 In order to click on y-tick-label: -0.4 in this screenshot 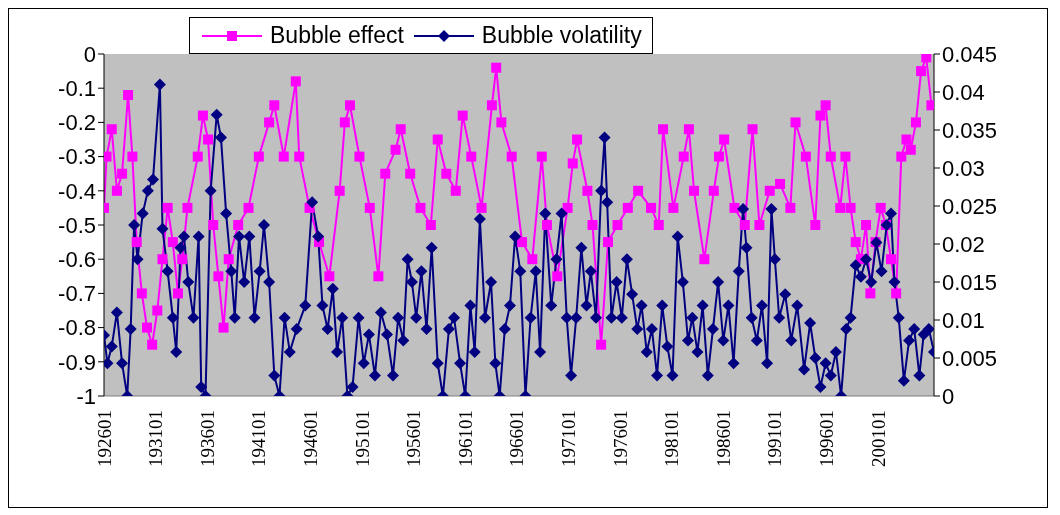, I will do `click(77, 191)`.